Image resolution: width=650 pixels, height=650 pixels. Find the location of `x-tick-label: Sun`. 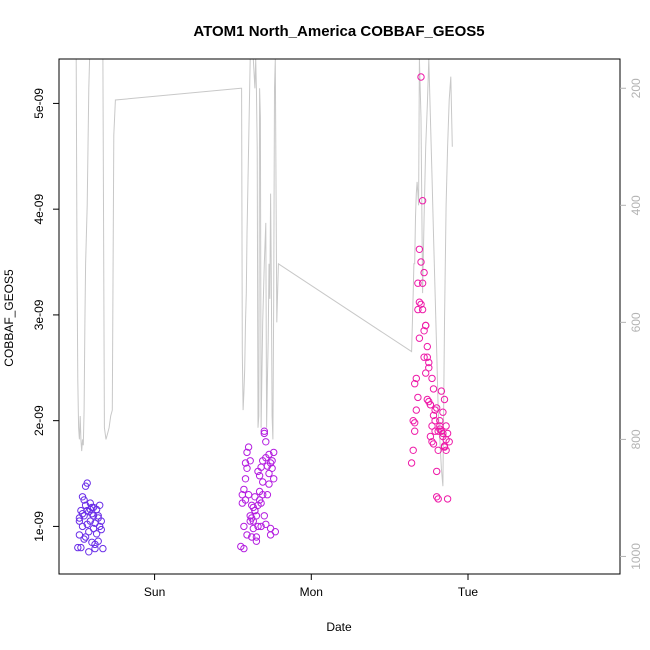

x-tick-label: Sun is located at coordinates (154, 592).